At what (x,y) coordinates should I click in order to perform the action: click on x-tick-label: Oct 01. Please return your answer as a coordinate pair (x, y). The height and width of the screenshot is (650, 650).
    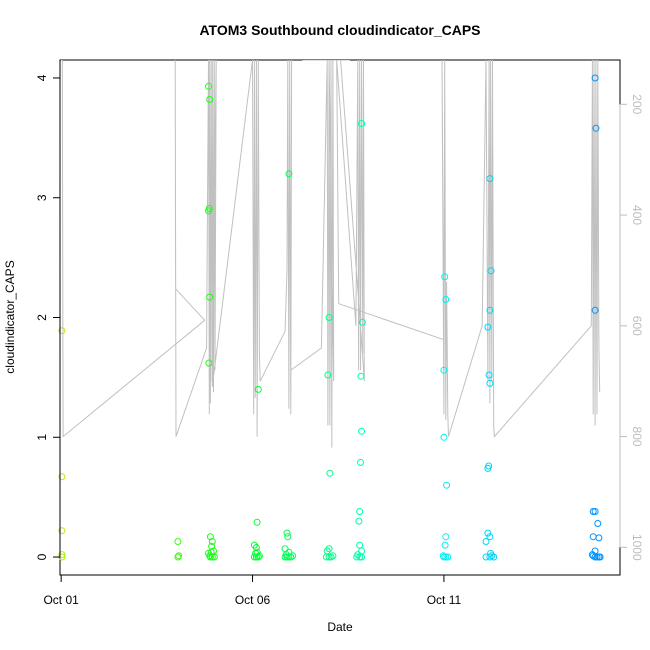
    Looking at the image, I should click on (61, 600).